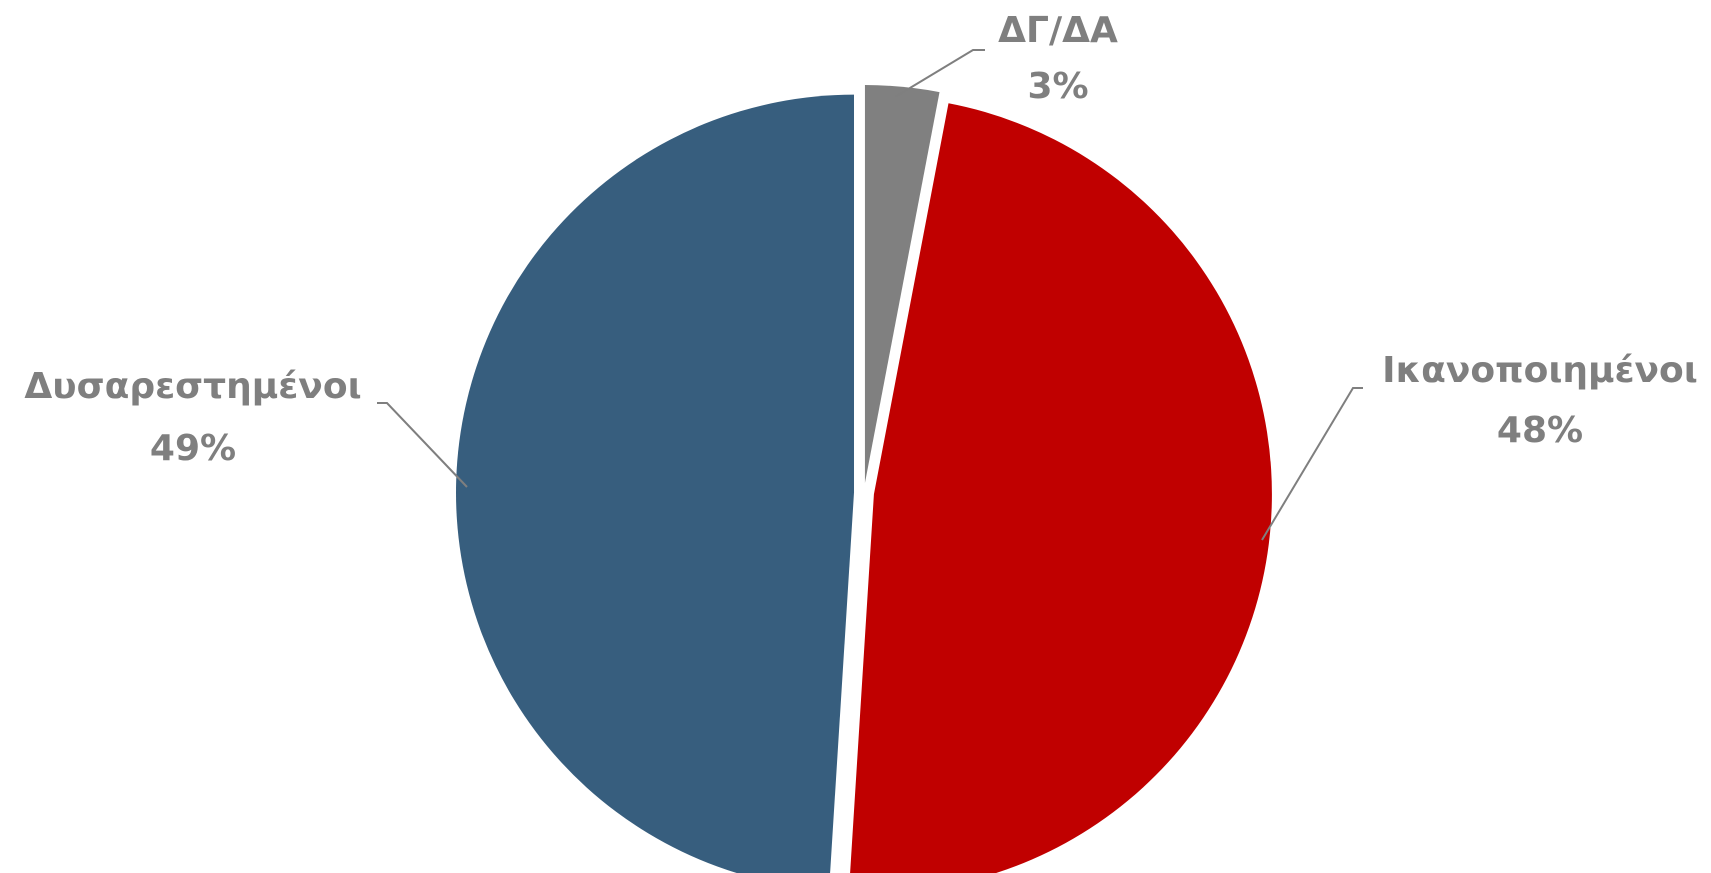 Image resolution: width=1711 pixels, height=873 pixels. I want to click on pie-slice, so click(902, 284).